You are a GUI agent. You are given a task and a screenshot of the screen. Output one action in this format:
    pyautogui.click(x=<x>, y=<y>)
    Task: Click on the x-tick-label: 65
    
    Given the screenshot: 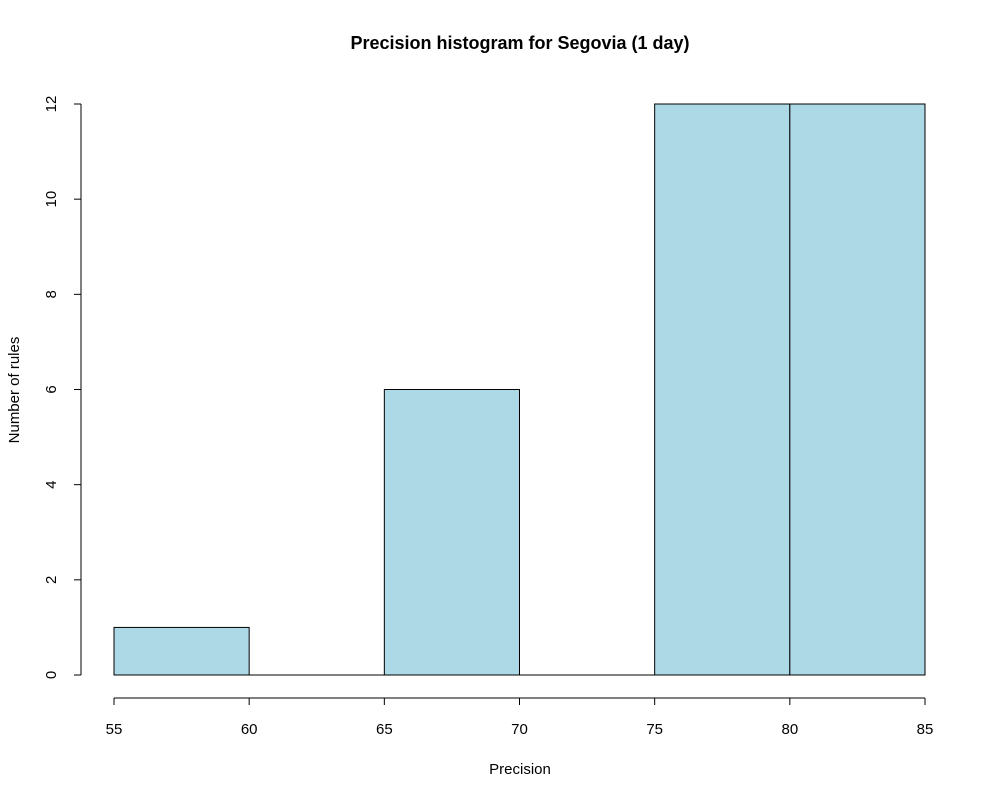 What is the action you would take?
    pyautogui.click(x=384, y=729)
    